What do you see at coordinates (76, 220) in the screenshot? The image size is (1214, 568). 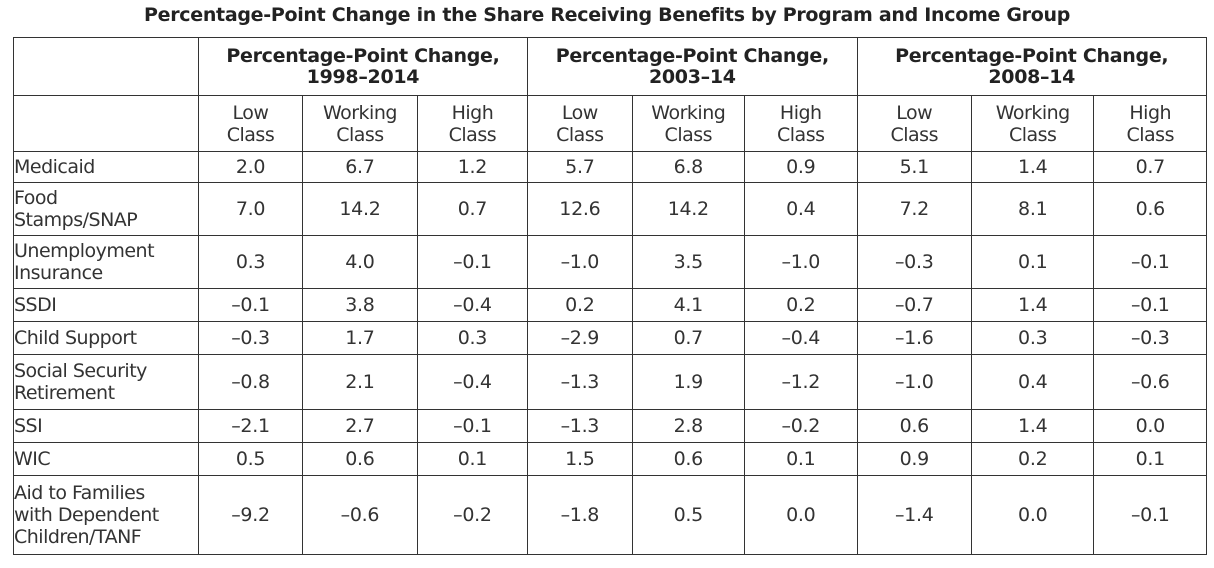 I see `row-label-line: Stamps/SNAP` at bounding box center [76, 220].